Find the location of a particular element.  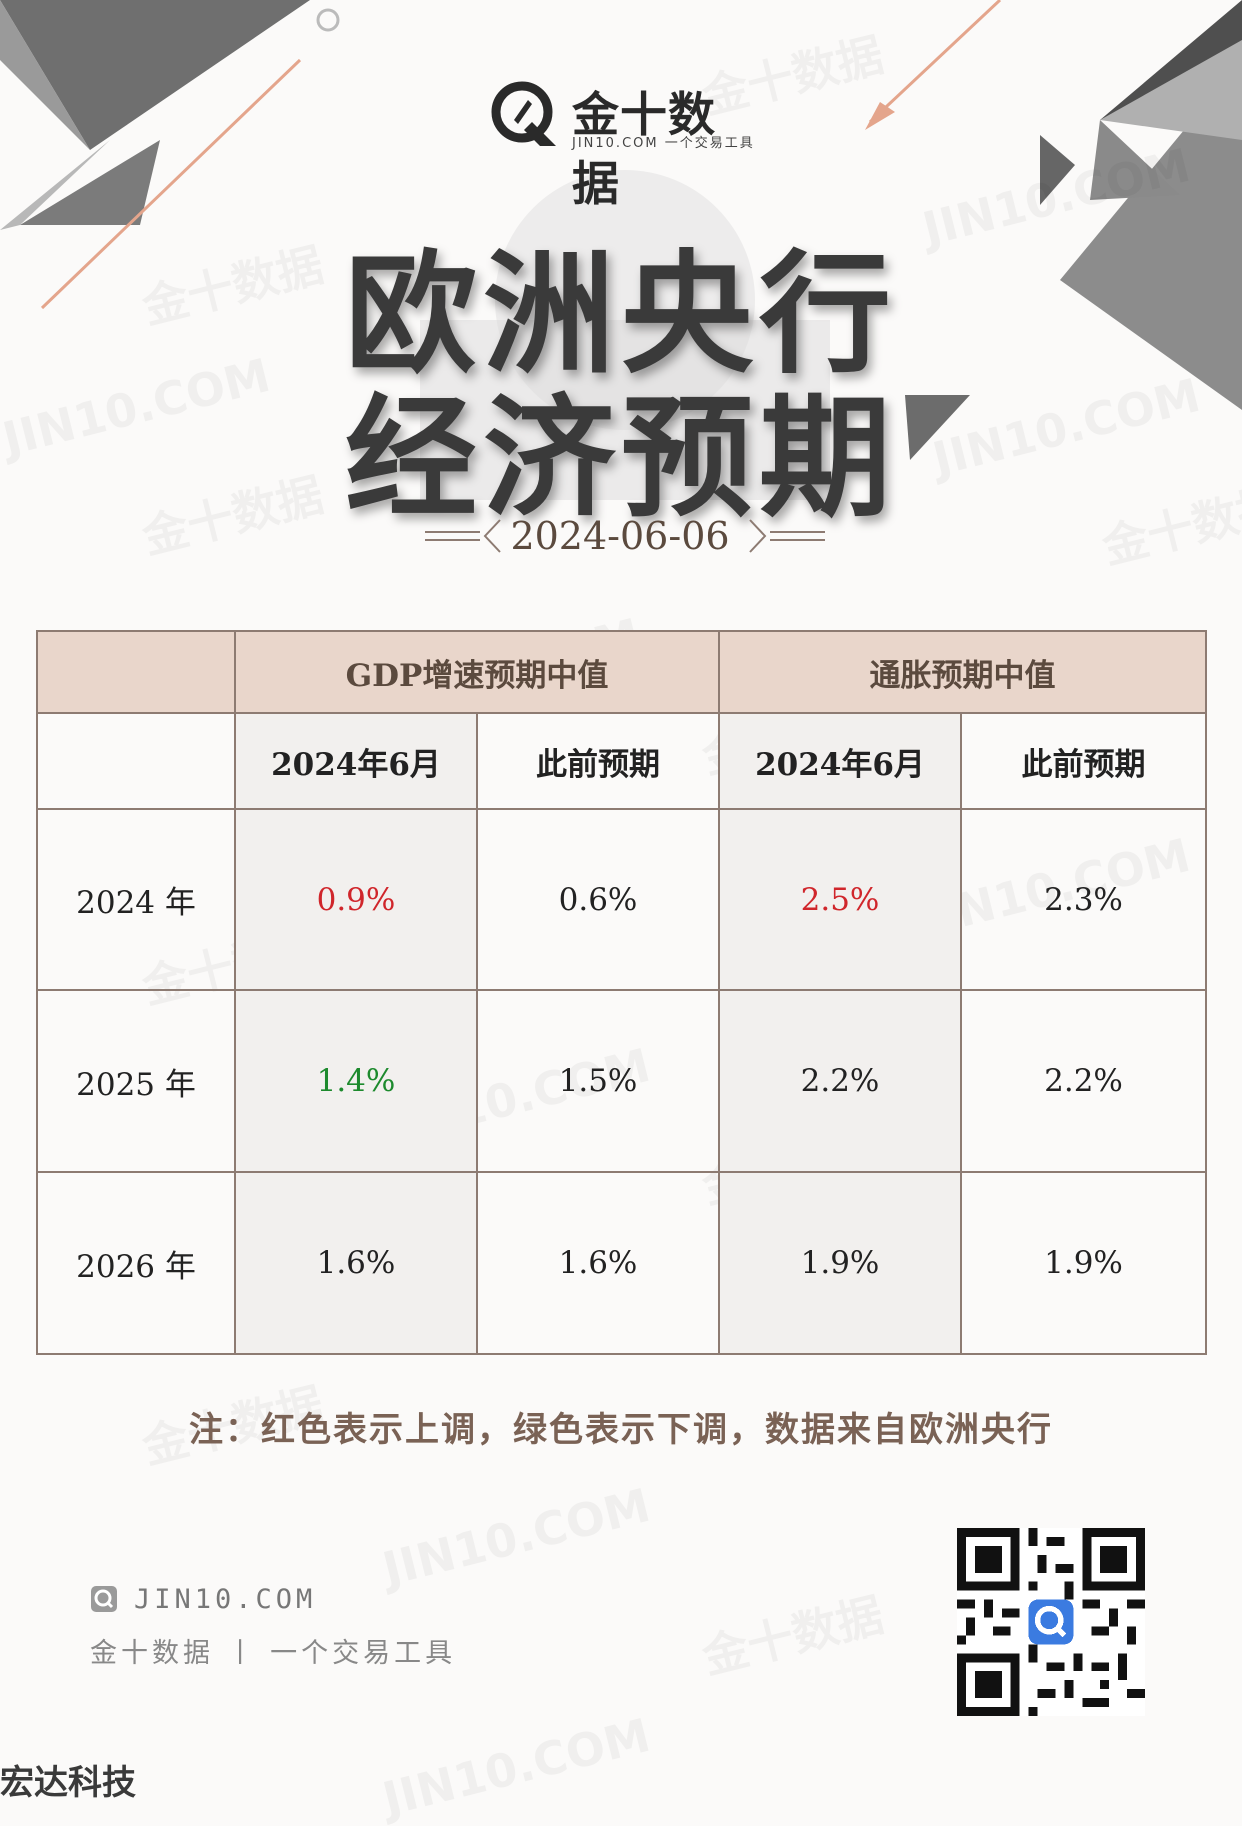

table-subheader-row: 2024年6月 此前预期 2024年6月 此前预期 is located at coordinates (622, 761).